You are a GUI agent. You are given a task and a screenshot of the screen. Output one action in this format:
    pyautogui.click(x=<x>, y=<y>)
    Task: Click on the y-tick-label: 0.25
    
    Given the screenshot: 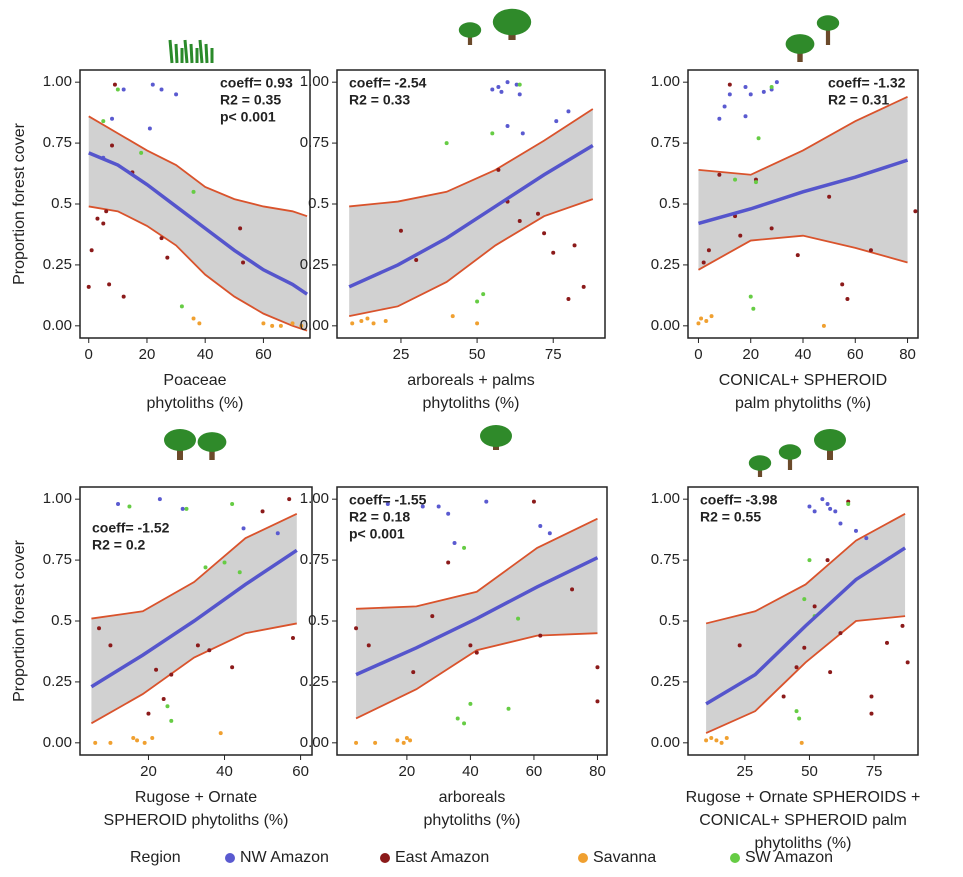 What is the action you would take?
    pyautogui.click(x=665, y=681)
    